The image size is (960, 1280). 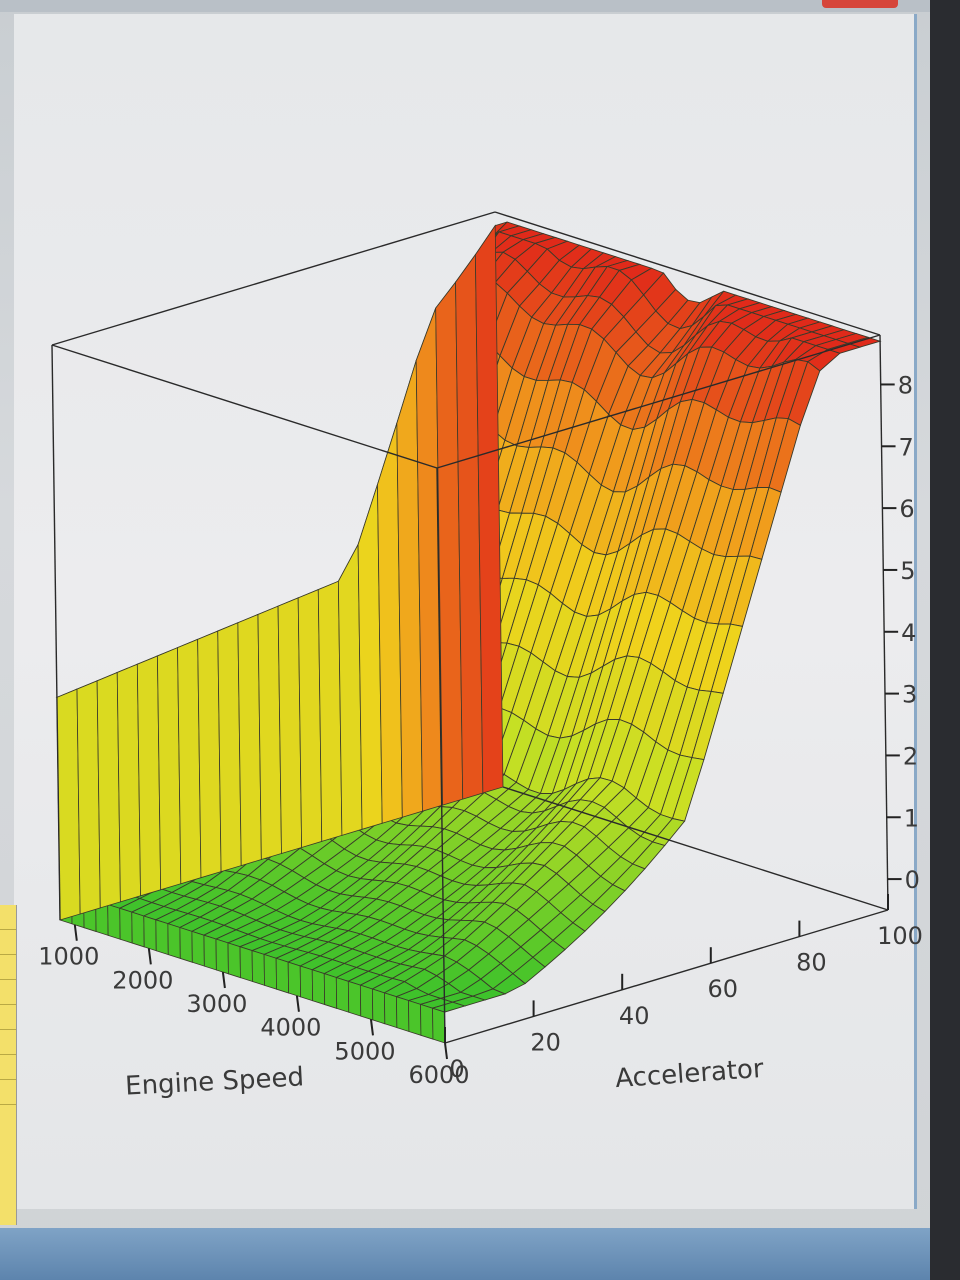 I want to click on x-tick-label: 1000, so click(x=68, y=957).